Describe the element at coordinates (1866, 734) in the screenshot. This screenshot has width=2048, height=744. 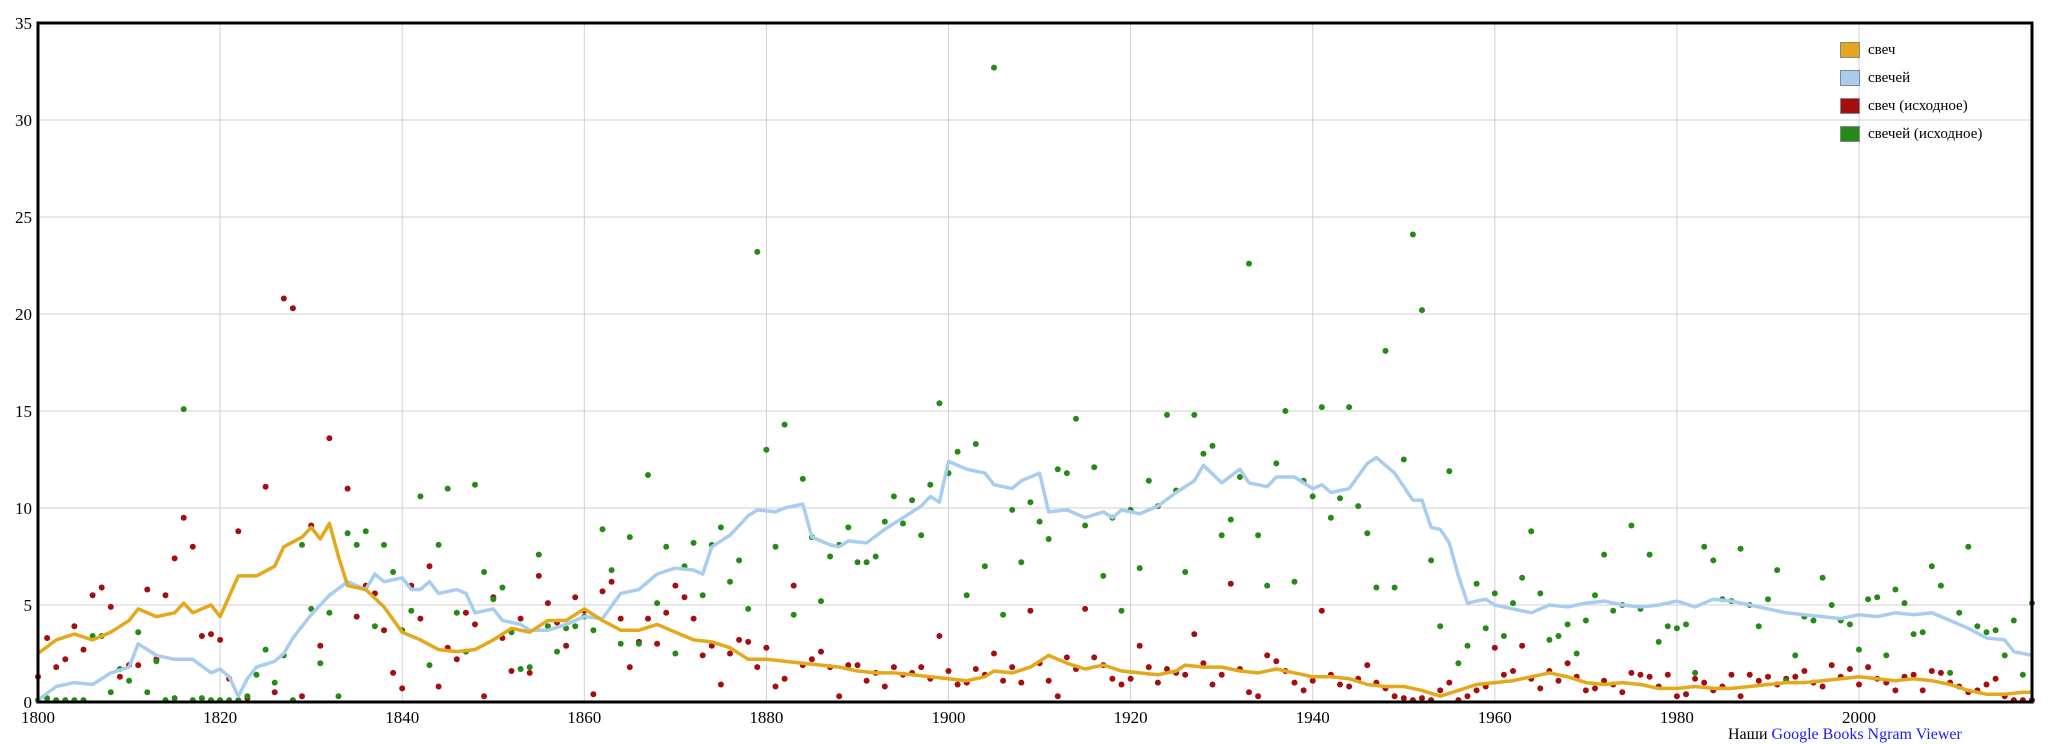
I see `ngram-viewer-link: Google Books Ngram Viewer` at that location.